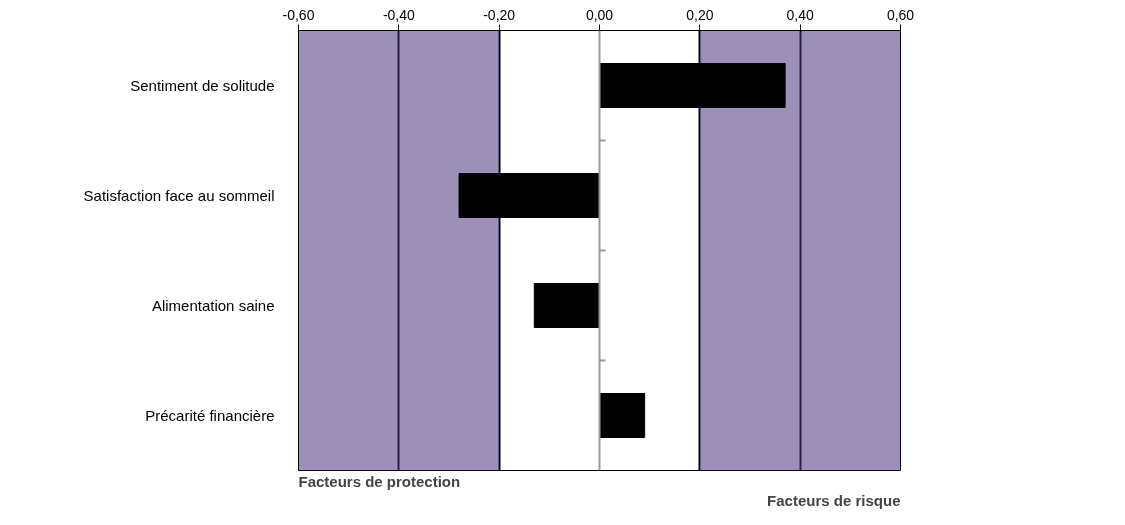  I want to click on x-tick-label: 0,00, so click(599, 14).